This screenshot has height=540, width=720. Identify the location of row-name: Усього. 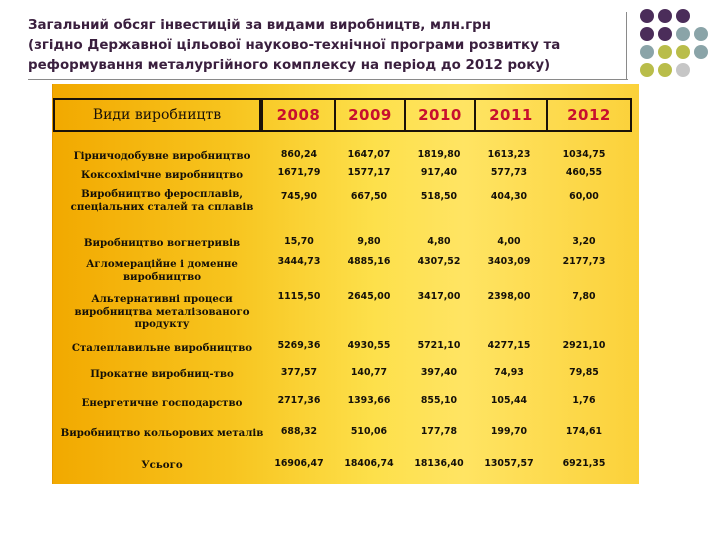
(162, 465).